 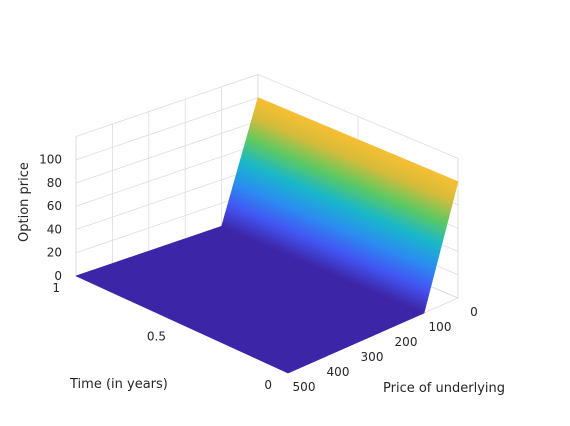 I want to click on y-tick-label-0.5: 0.5, so click(x=156, y=337).